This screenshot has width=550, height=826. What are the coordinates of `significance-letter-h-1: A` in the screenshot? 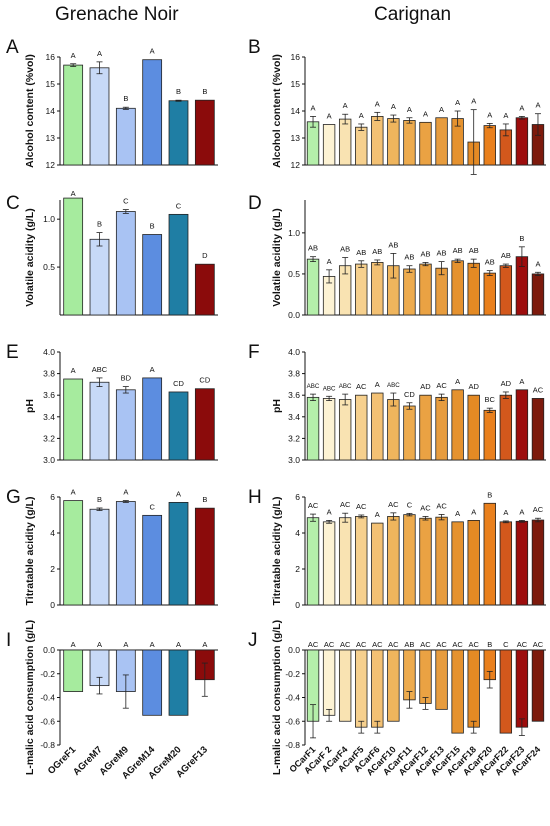 It's located at (329, 511).